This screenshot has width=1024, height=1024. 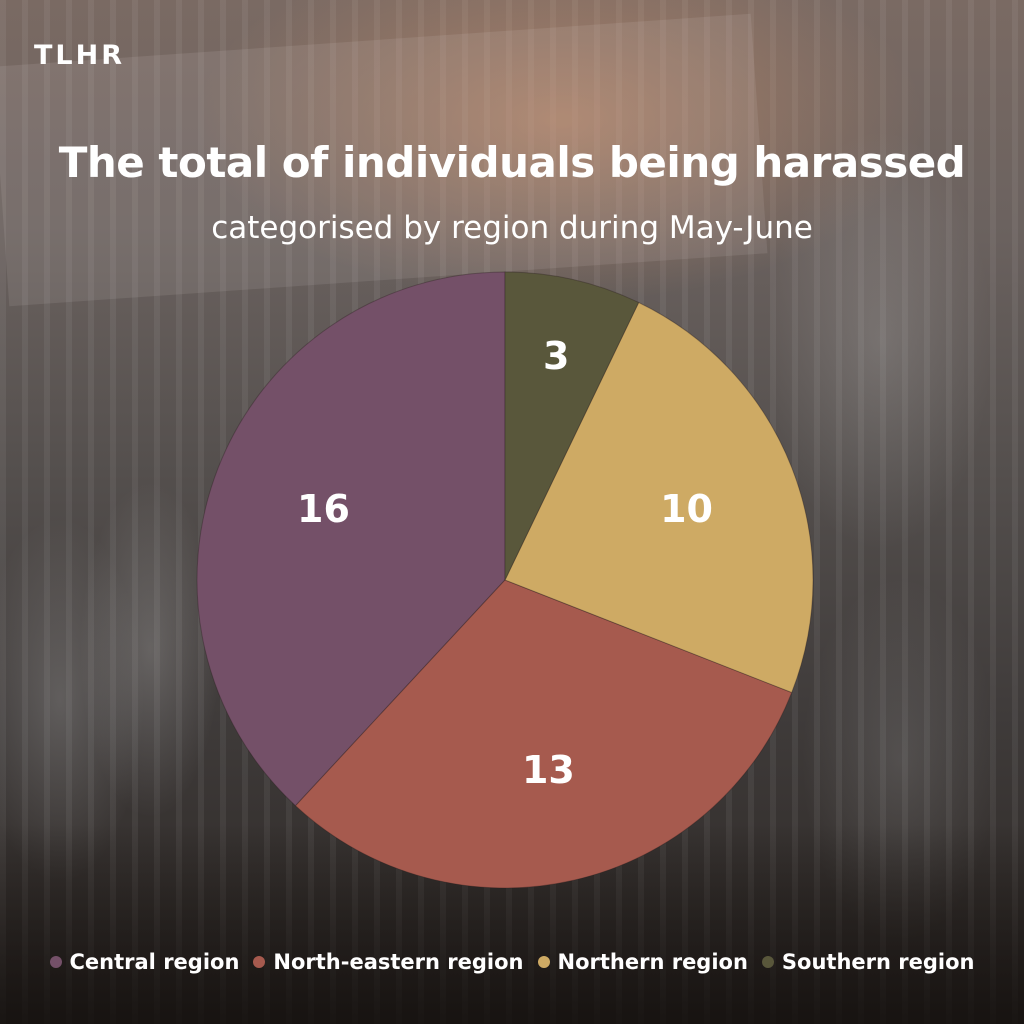 What do you see at coordinates (572, 426) in the screenshot?
I see `pie-slice-southern` at bounding box center [572, 426].